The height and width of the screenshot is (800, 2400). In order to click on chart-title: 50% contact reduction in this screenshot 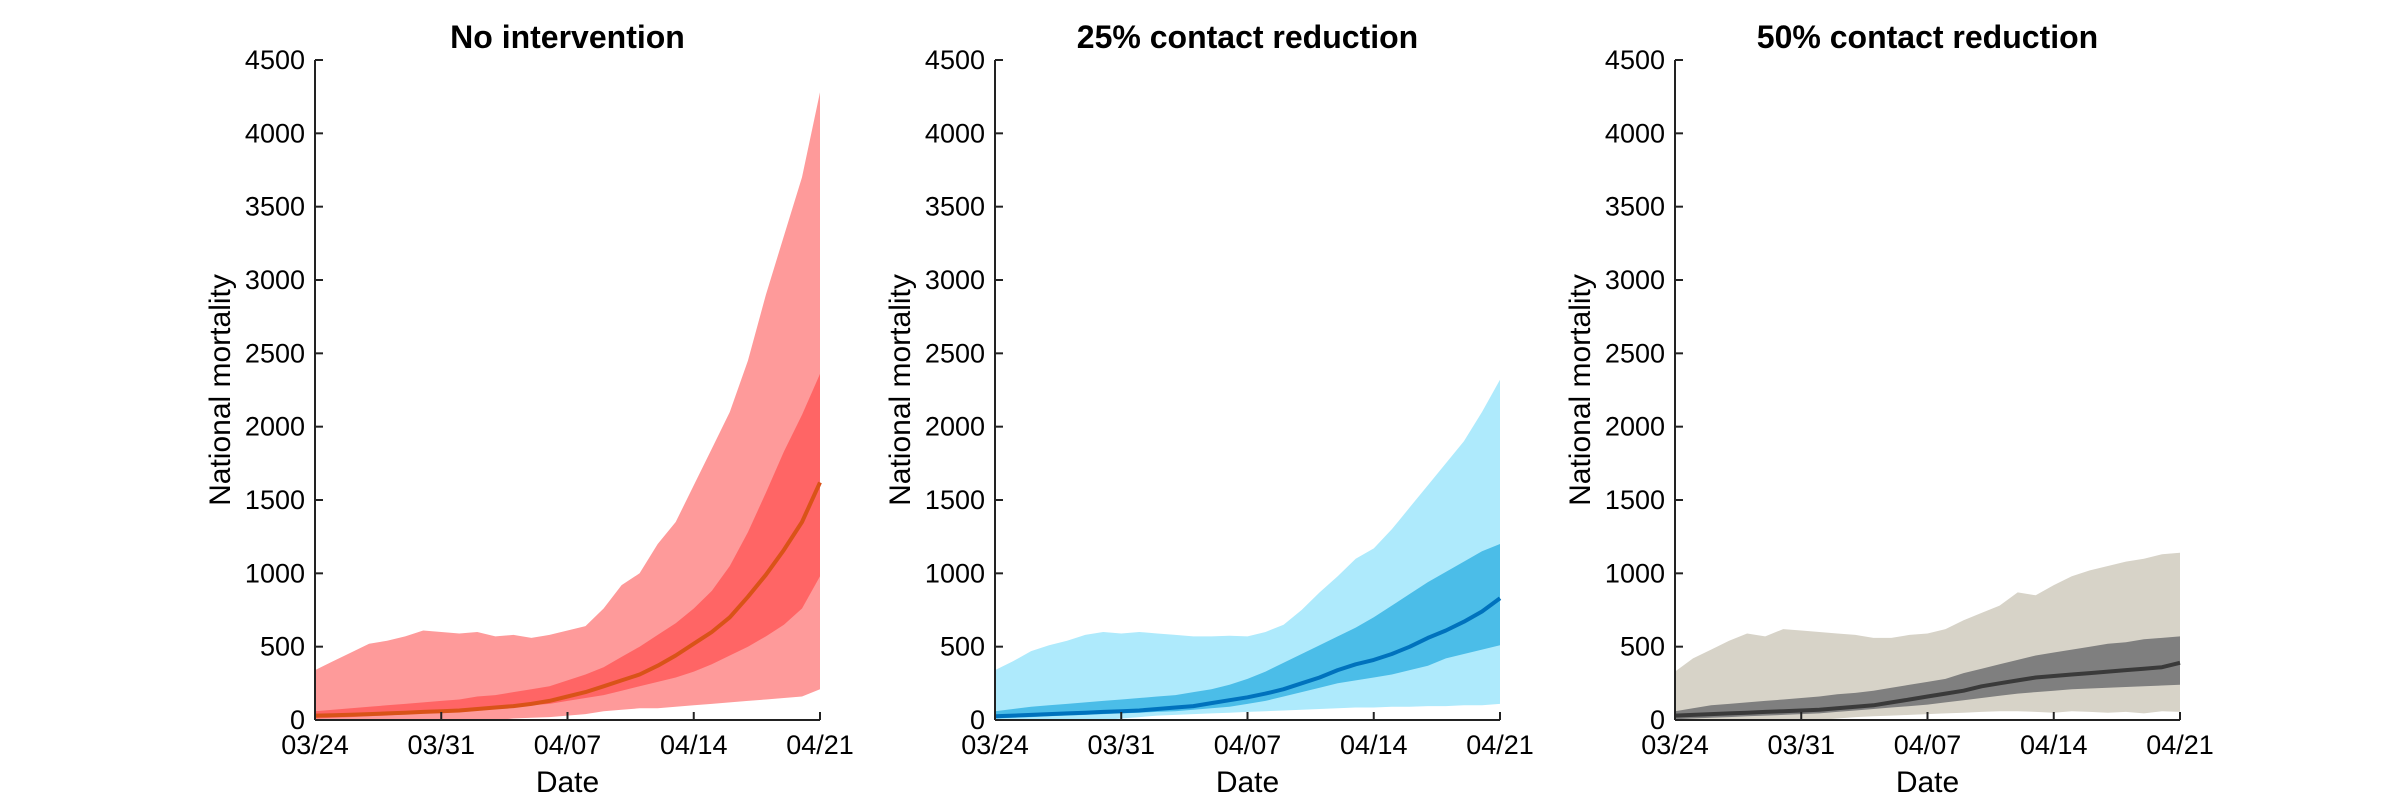, I will do `click(1927, 37)`.